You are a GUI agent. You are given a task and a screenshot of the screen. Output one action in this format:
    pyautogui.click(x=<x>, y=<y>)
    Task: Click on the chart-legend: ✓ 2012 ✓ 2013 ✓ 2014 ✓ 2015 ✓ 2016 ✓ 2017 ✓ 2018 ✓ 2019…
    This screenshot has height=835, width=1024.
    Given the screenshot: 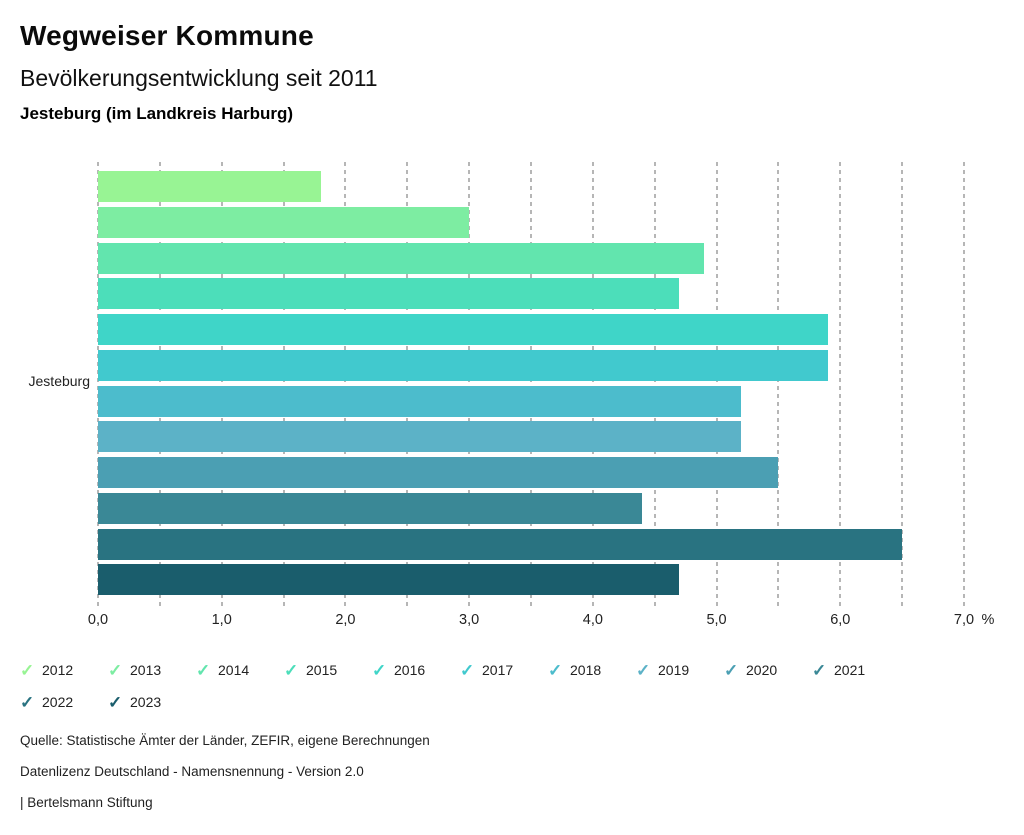 What is the action you would take?
    pyautogui.click(x=465, y=686)
    